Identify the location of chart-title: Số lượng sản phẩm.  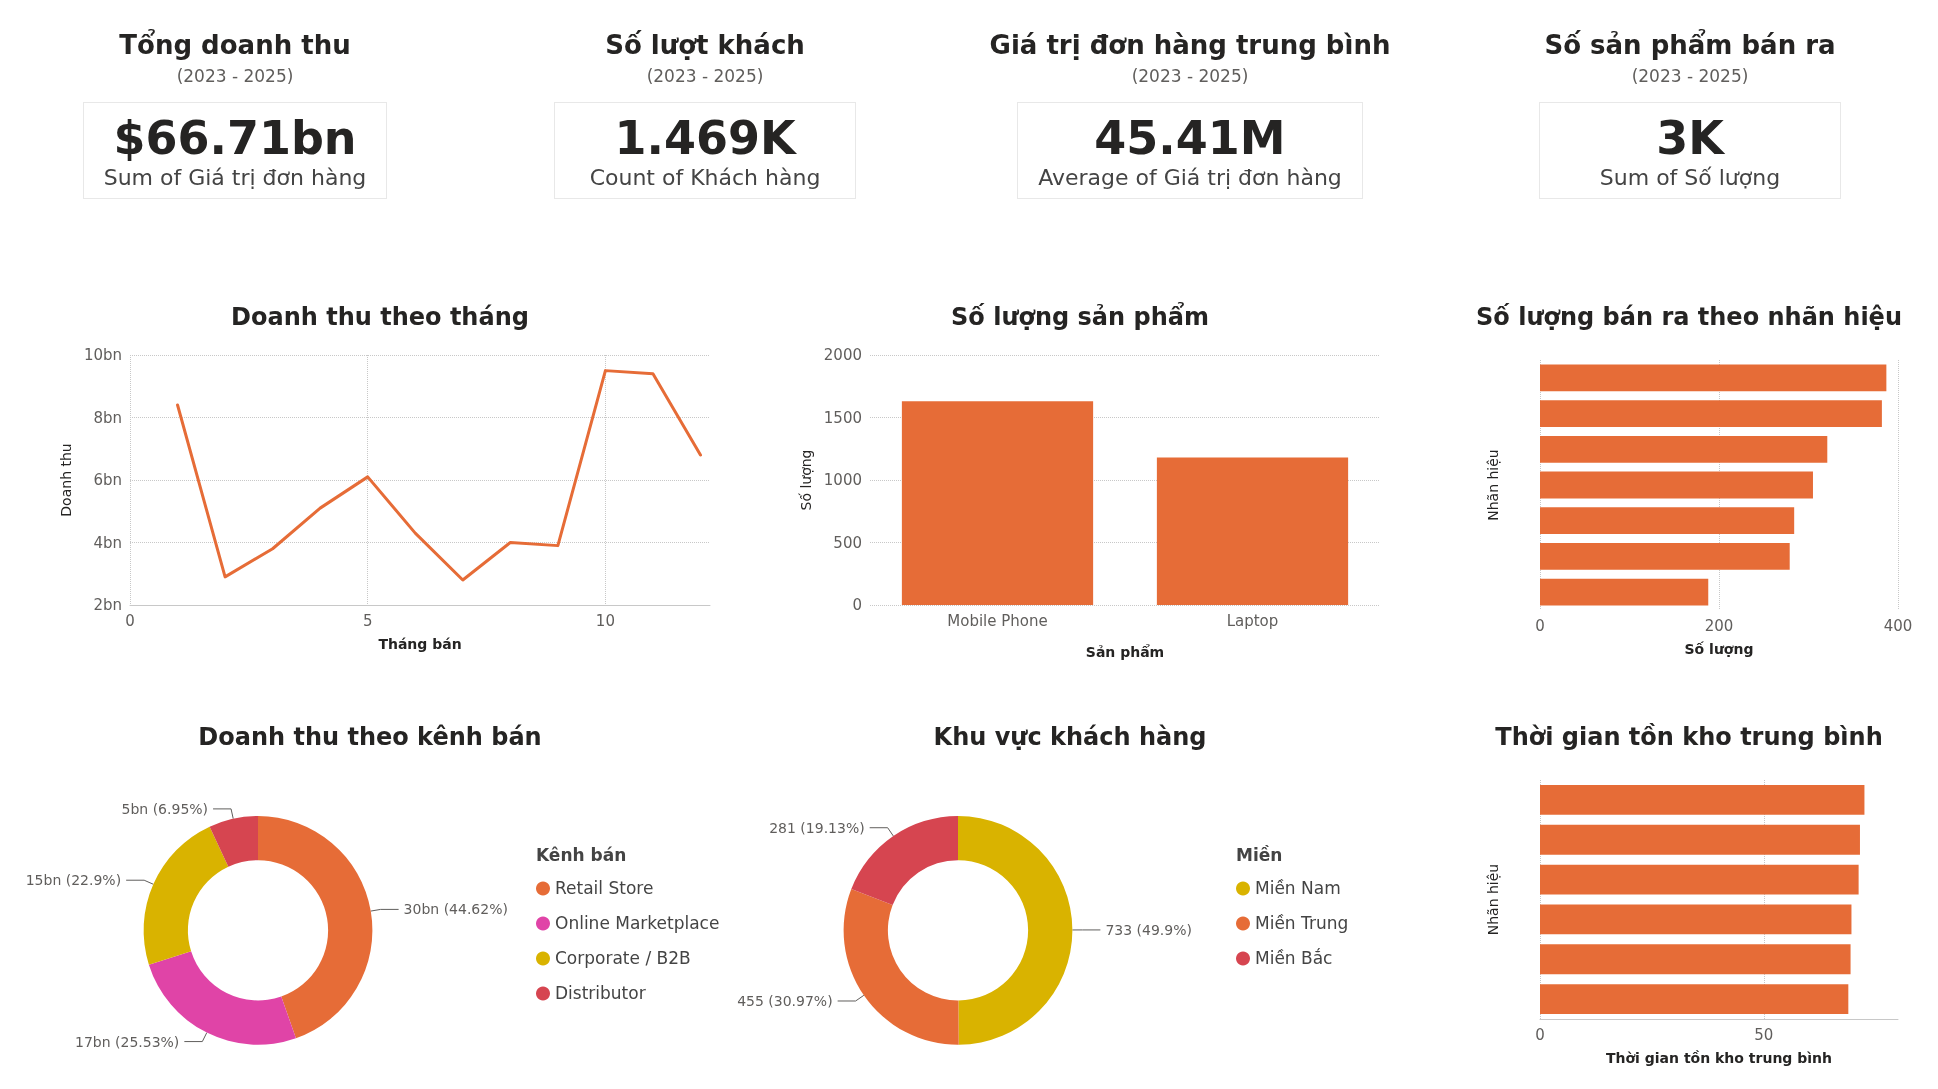
(1080, 316).